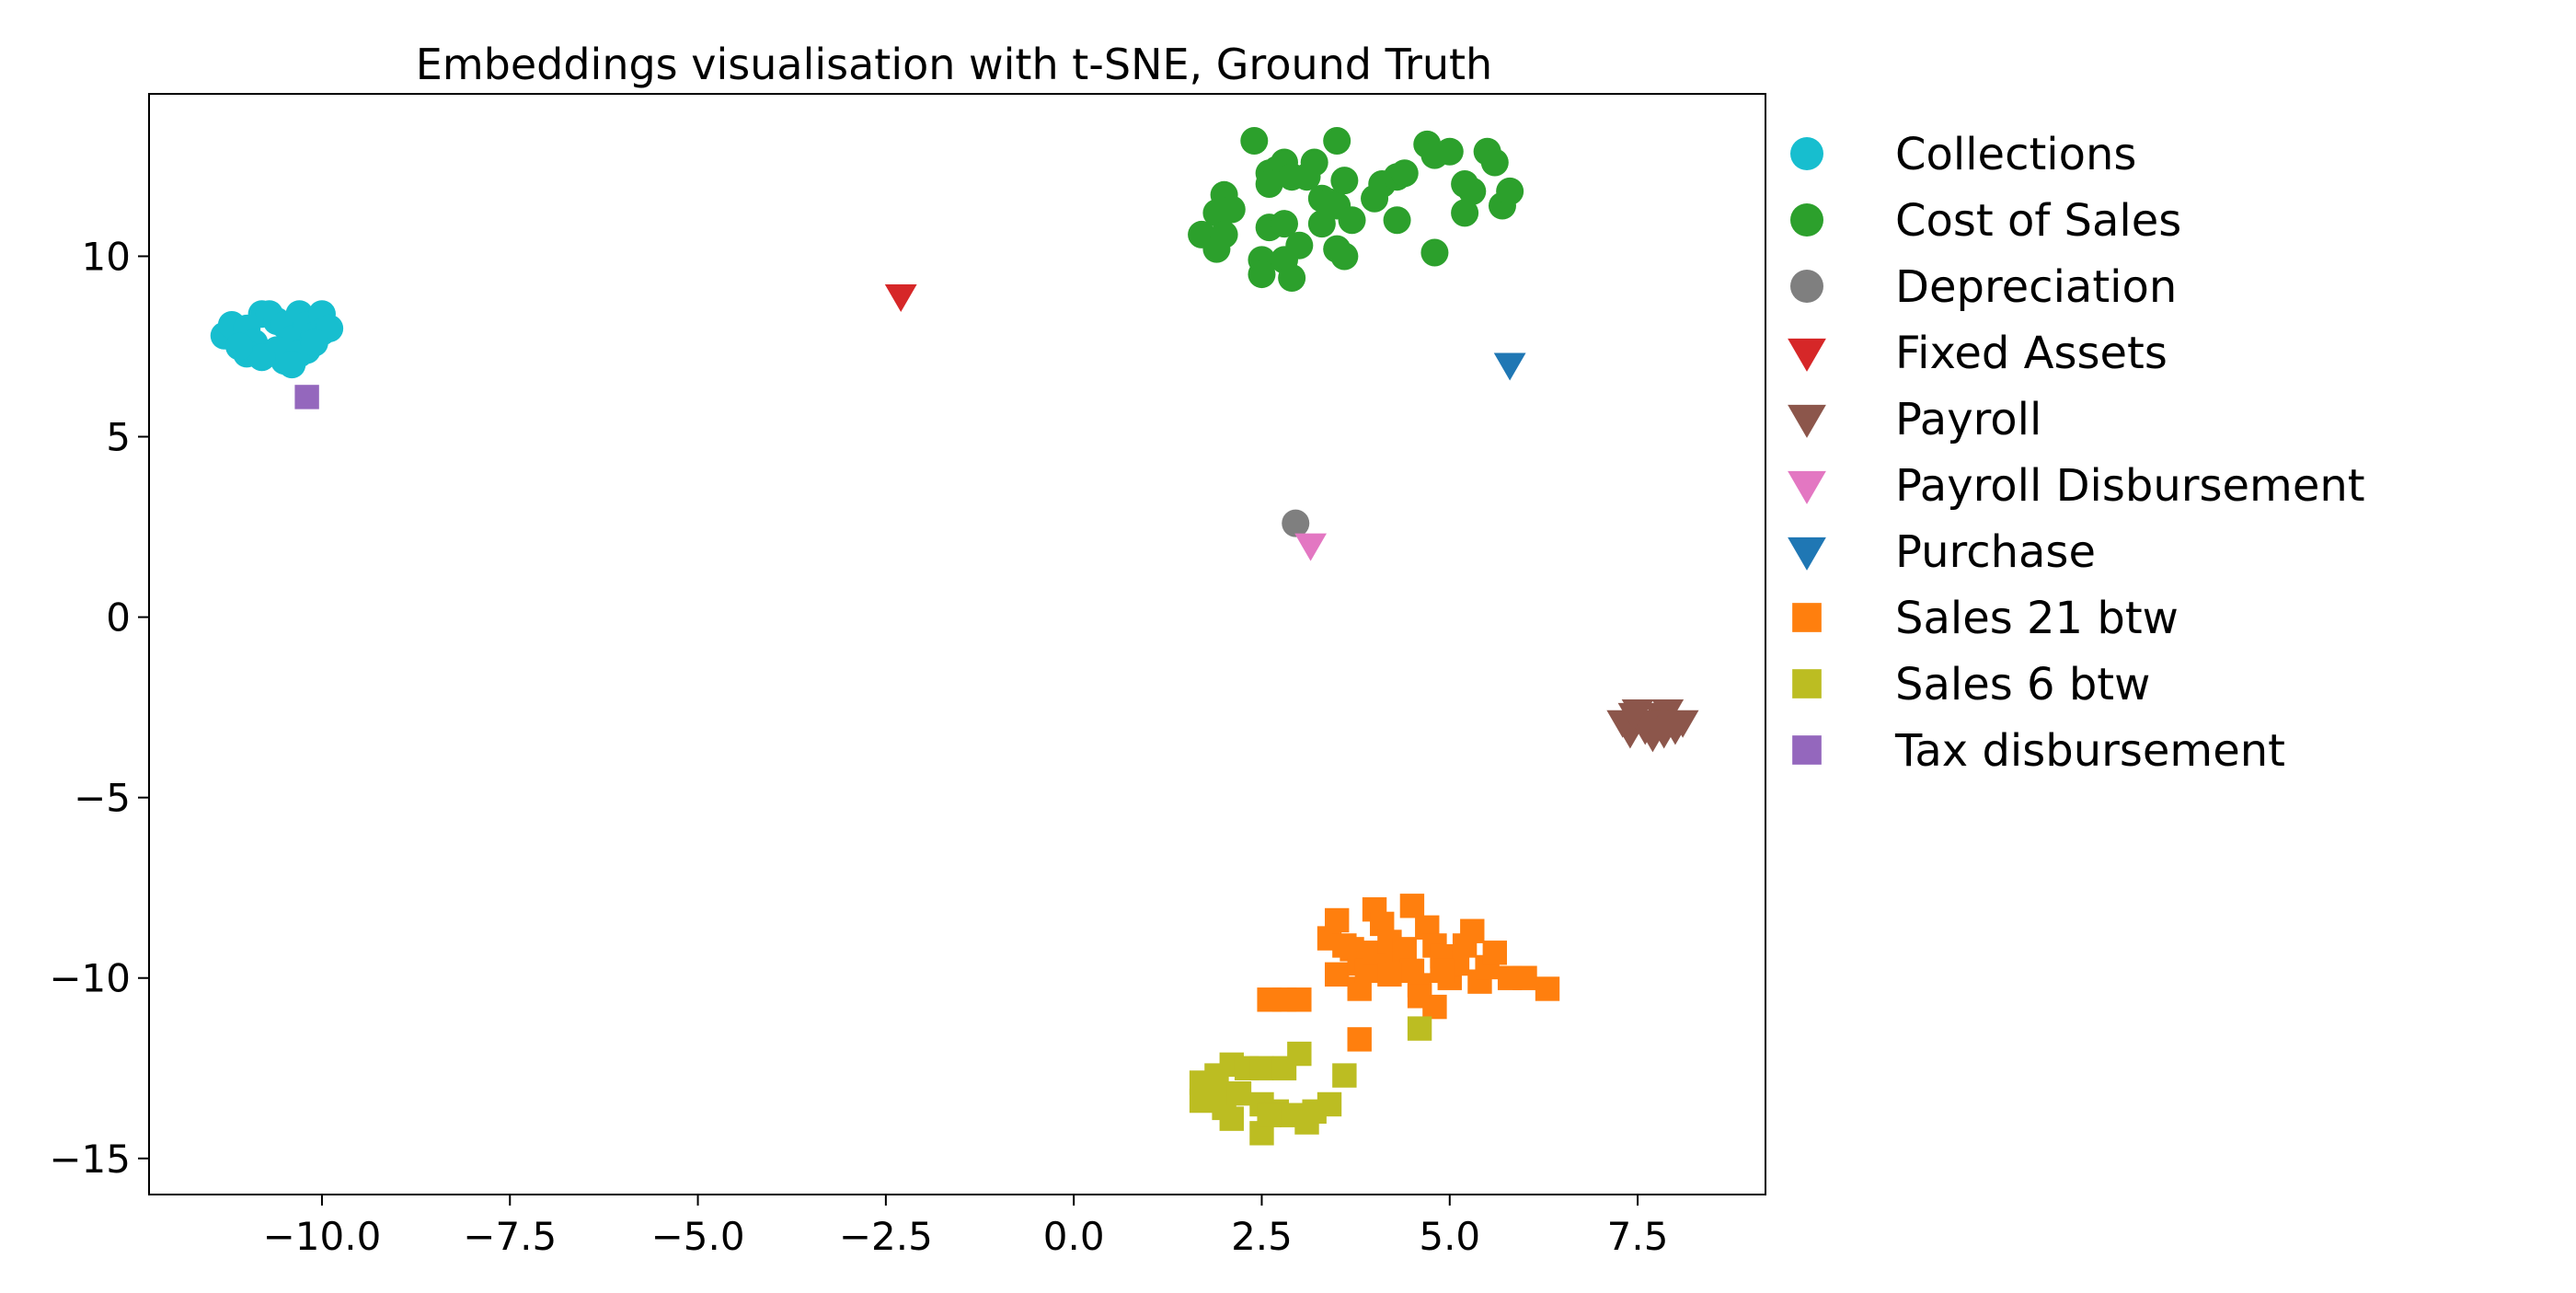 The width and height of the screenshot is (2576, 1293). What do you see at coordinates (510, 1236) in the screenshot?
I see `x-tick-label: −7.5` at bounding box center [510, 1236].